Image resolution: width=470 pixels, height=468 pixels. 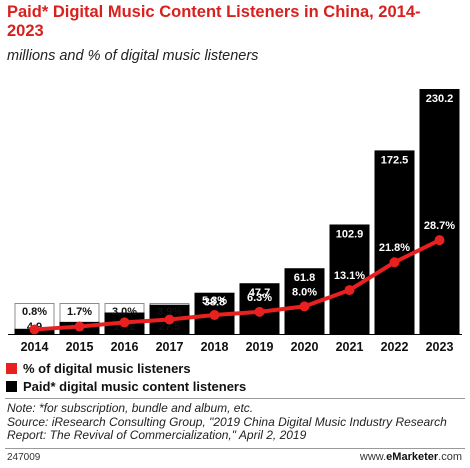 I want to click on percent-label-2018: 5.3%, so click(x=214, y=301).